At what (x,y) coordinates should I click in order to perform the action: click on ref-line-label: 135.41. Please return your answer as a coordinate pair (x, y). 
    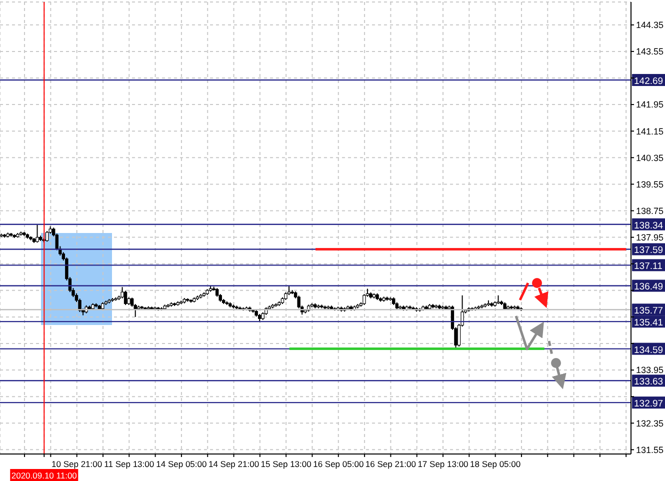
    Looking at the image, I should click on (649, 323).